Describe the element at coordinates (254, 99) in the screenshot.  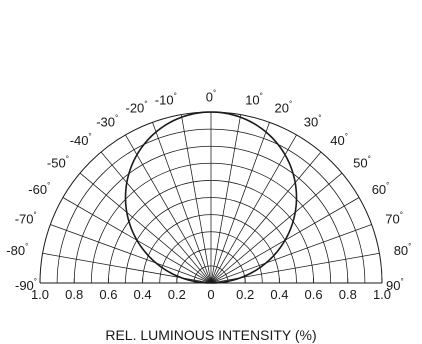
I see `angle-label-10: 10°` at that location.